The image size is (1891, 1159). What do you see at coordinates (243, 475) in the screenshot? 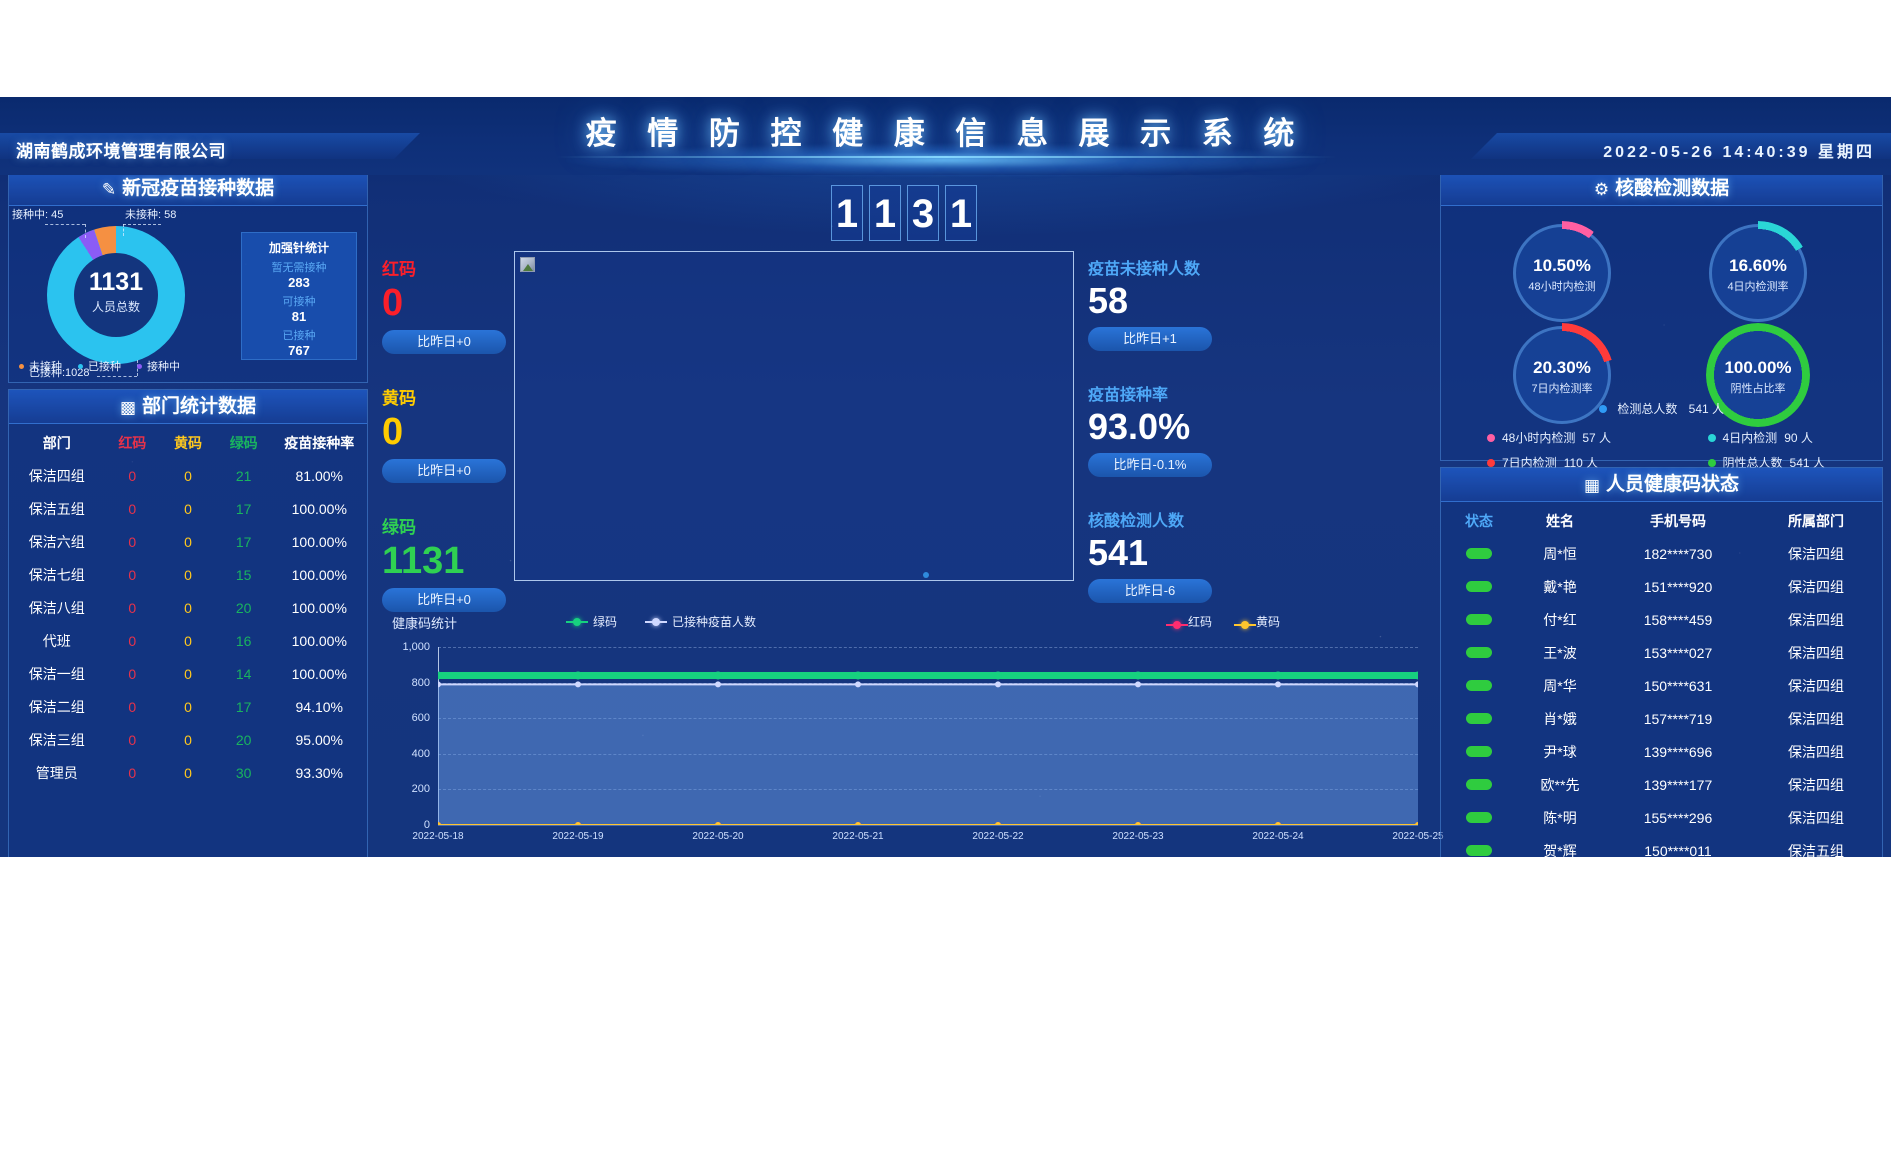
I see `cell-c-grn: 21` at bounding box center [243, 475].